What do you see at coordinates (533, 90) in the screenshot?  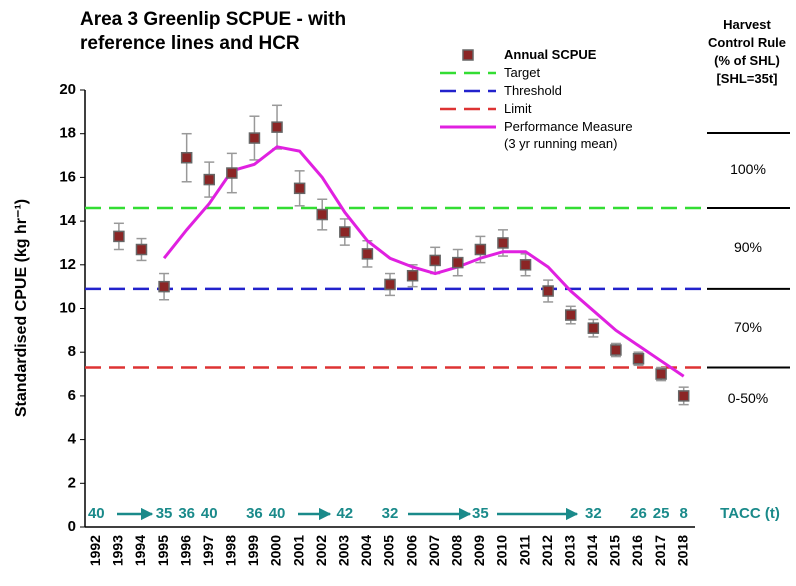 I see `legend-label: Threshold` at bounding box center [533, 90].